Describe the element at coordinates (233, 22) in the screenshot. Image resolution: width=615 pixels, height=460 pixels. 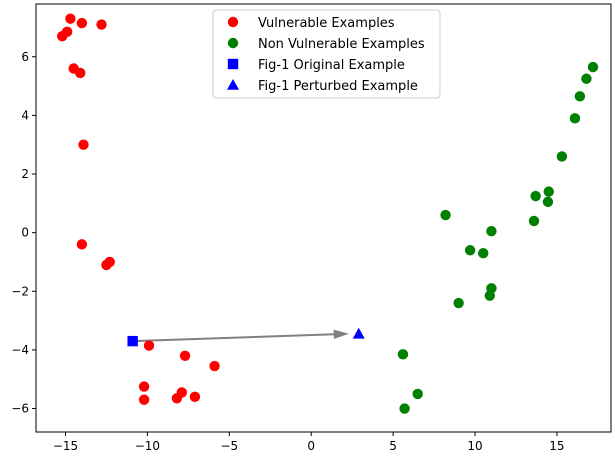
I see `legend-marker-vulnerable` at that location.